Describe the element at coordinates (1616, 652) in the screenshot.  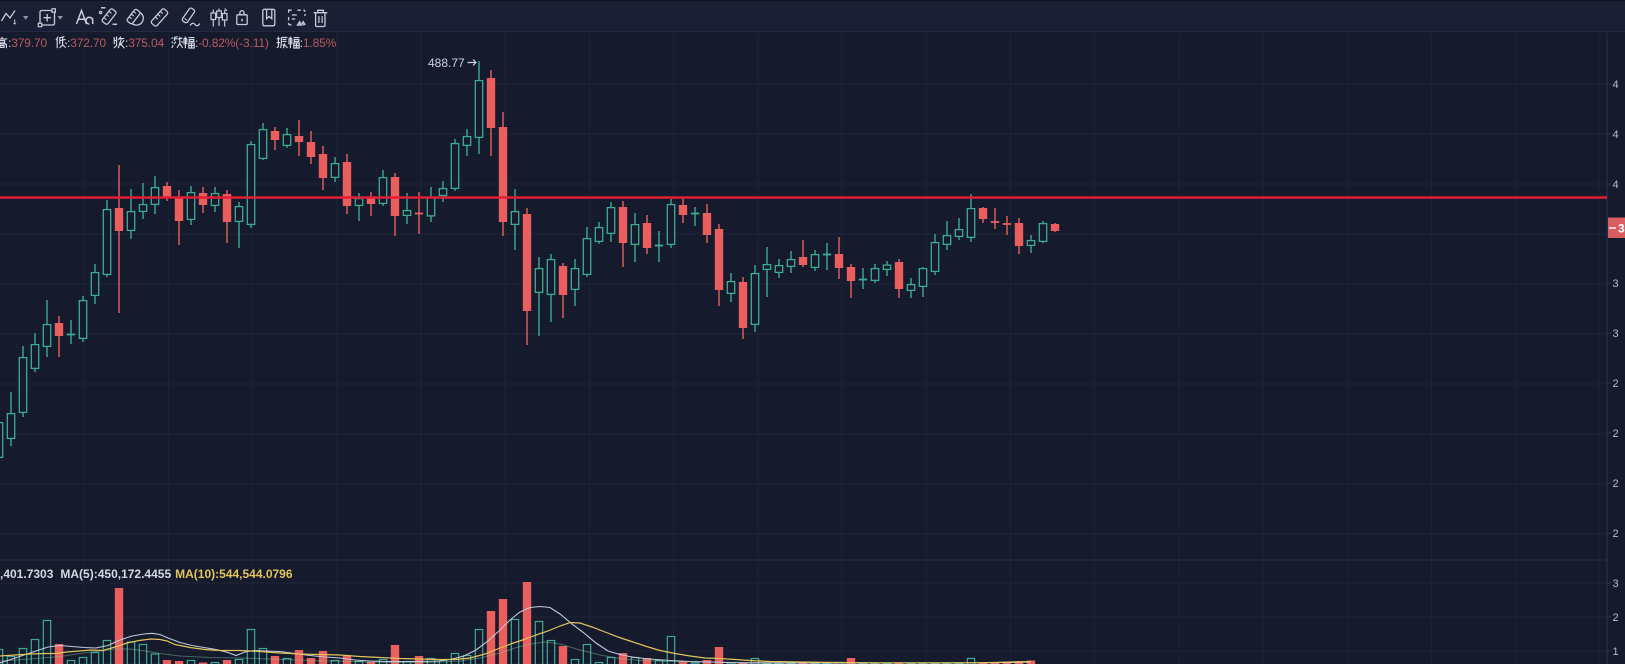
I see `svg-text: 1` at that location.